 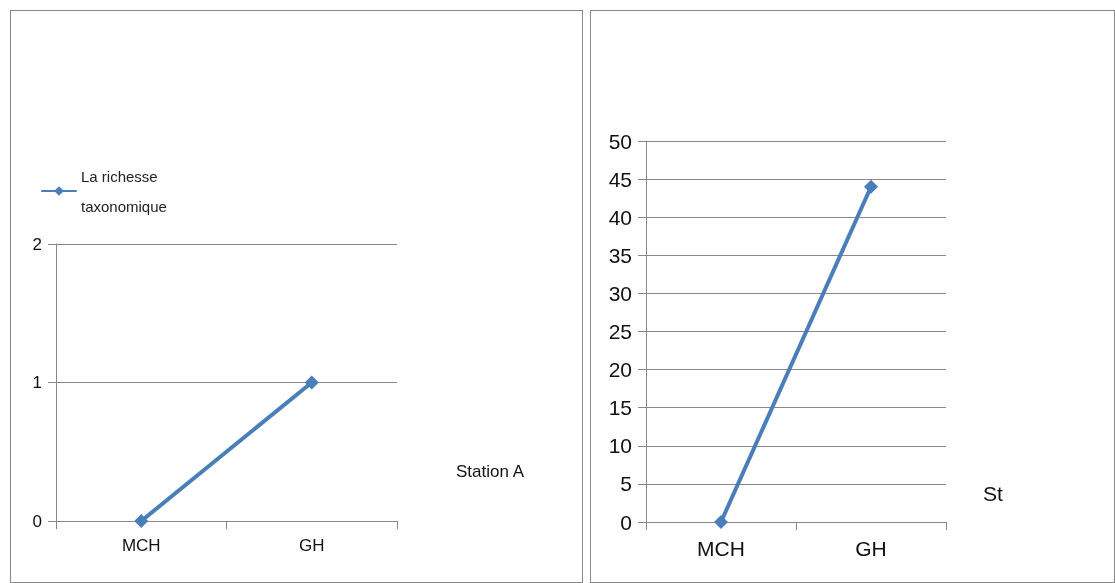 What do you see at coordinates (620, 446) in the screenshot?
I see `y-tick-label: 10` at bounding box center [620, 446].